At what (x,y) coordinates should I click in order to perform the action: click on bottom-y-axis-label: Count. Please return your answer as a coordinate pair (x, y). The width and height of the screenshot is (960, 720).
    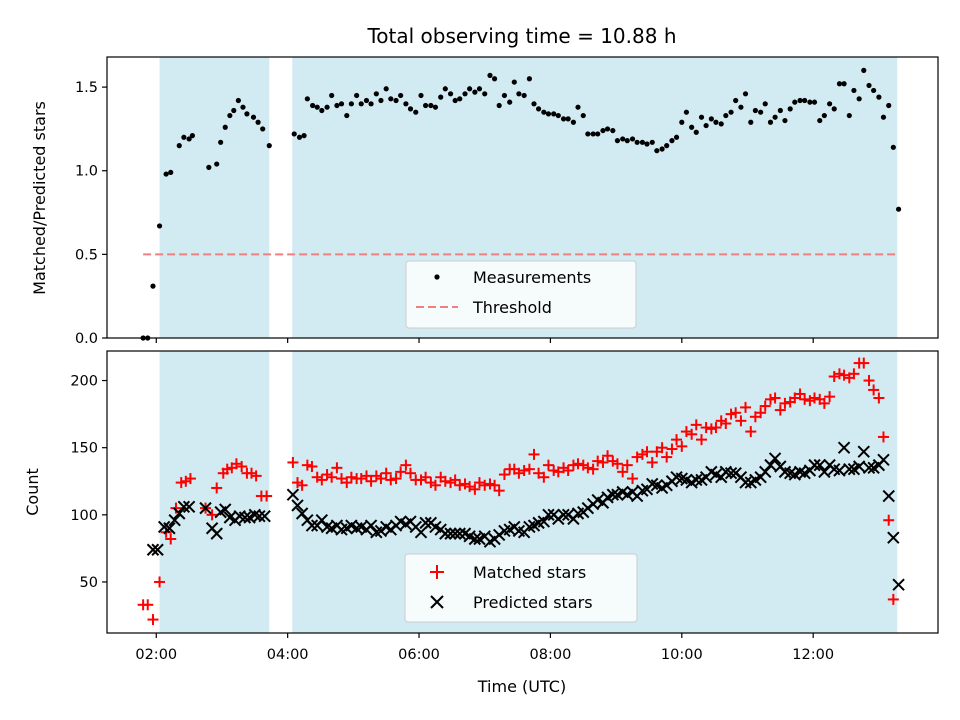
    Looking at the image, I should click on (32, 492).